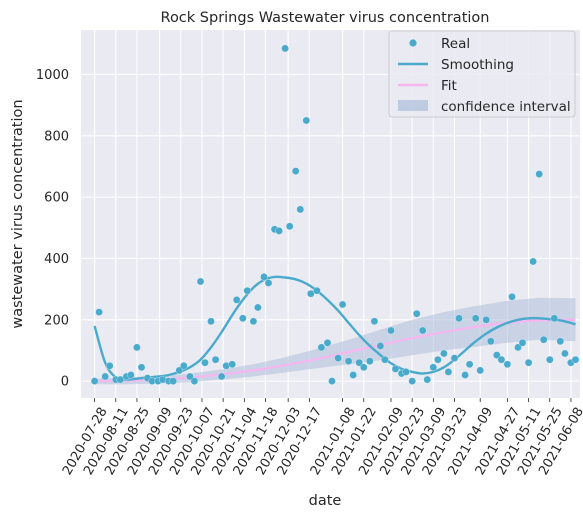  Describe the element at coordinates (325, 501) in the screenshot. I see `x-axis-title: date` at that location.